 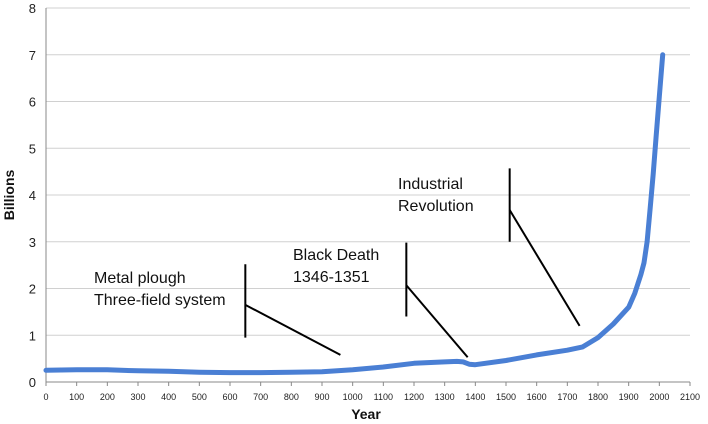 I want to click on x-tick-label: 1800, so click(x=598, y=397).